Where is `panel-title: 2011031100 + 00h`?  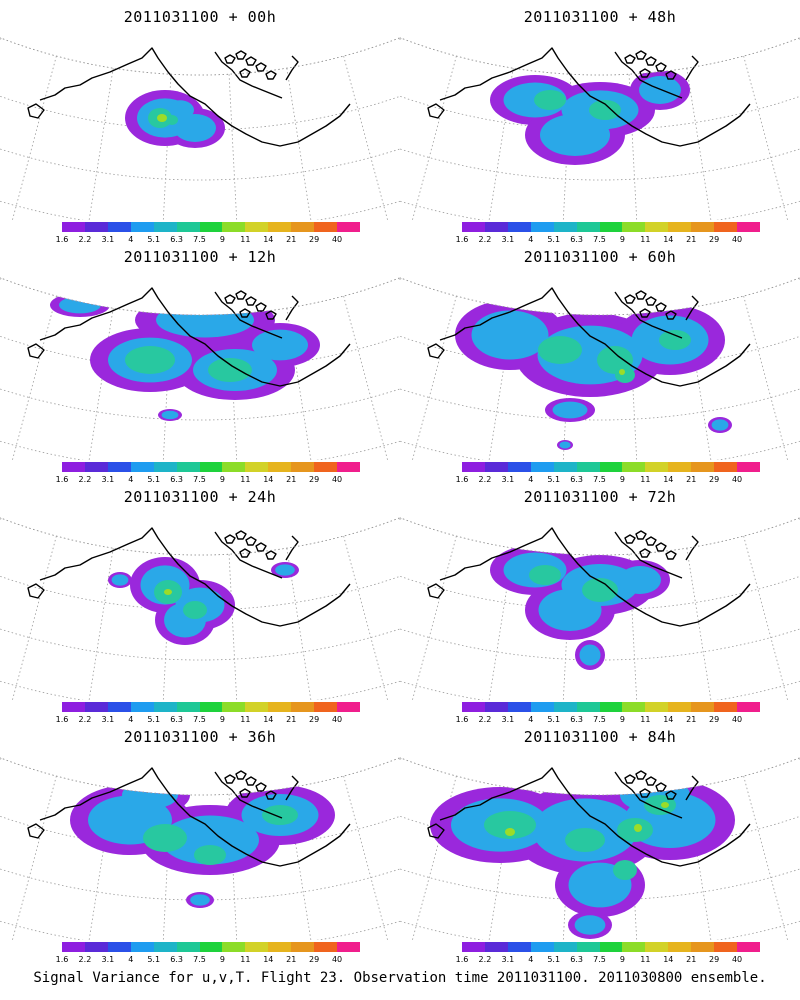
panel-title: 2011031100 + 00h is located at coordinates (200, 17).